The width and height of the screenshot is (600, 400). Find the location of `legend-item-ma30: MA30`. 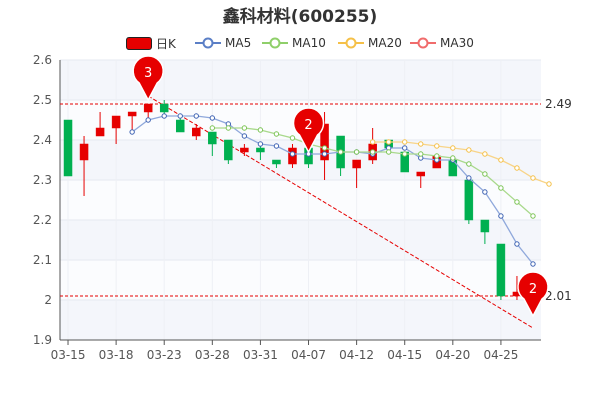

legend-item-ma30: MA30 is located at coordinates (442, 43).